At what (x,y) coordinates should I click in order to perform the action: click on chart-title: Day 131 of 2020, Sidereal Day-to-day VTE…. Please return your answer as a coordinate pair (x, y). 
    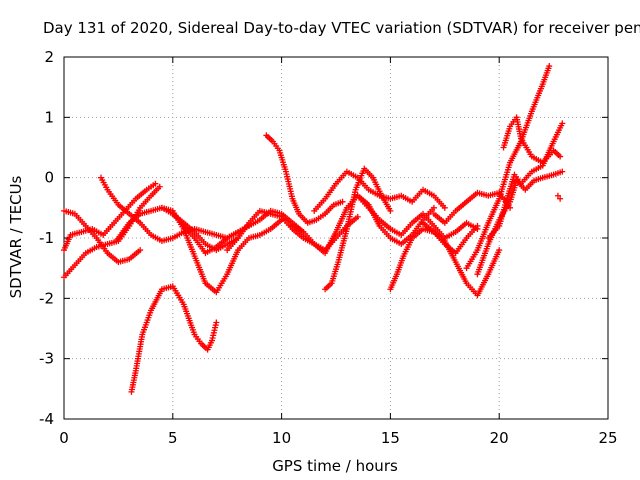
    Looking at the image, I should click on (341, 28).